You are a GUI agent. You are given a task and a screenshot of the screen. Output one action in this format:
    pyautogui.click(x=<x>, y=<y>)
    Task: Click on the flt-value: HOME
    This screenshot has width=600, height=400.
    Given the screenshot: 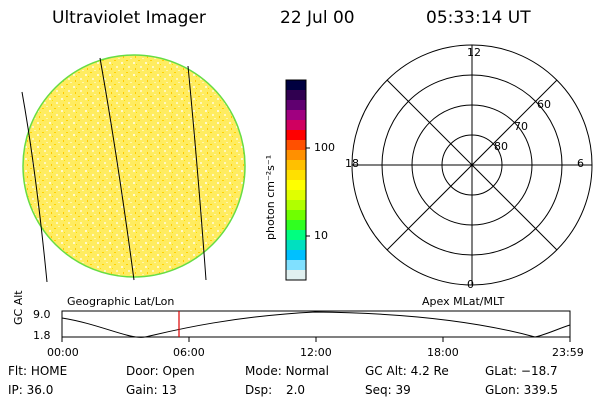 What is the action you would take?
    pyautogui.click(x=49, y=371)
    